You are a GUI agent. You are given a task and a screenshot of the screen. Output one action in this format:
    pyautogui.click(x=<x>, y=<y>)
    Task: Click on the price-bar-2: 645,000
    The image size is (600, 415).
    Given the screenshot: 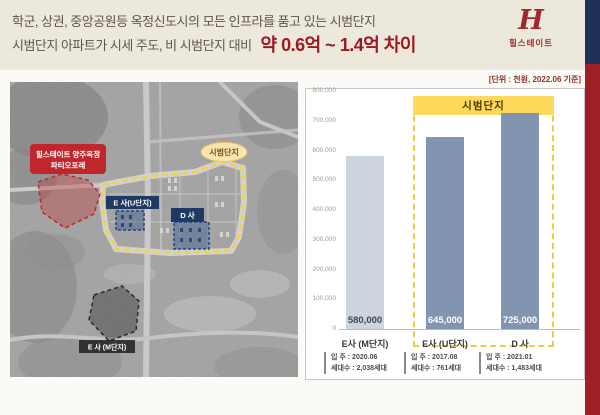 What is the action you would take?
    pyautogui.click(x=445, y=233)
    